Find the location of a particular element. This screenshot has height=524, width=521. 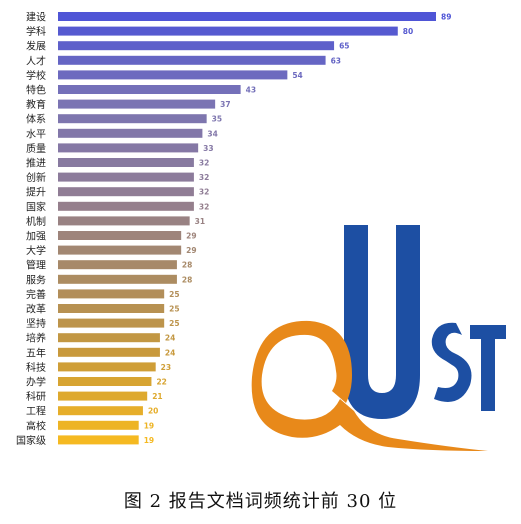

category-label: 科技 is located at coordinates (36, 367).